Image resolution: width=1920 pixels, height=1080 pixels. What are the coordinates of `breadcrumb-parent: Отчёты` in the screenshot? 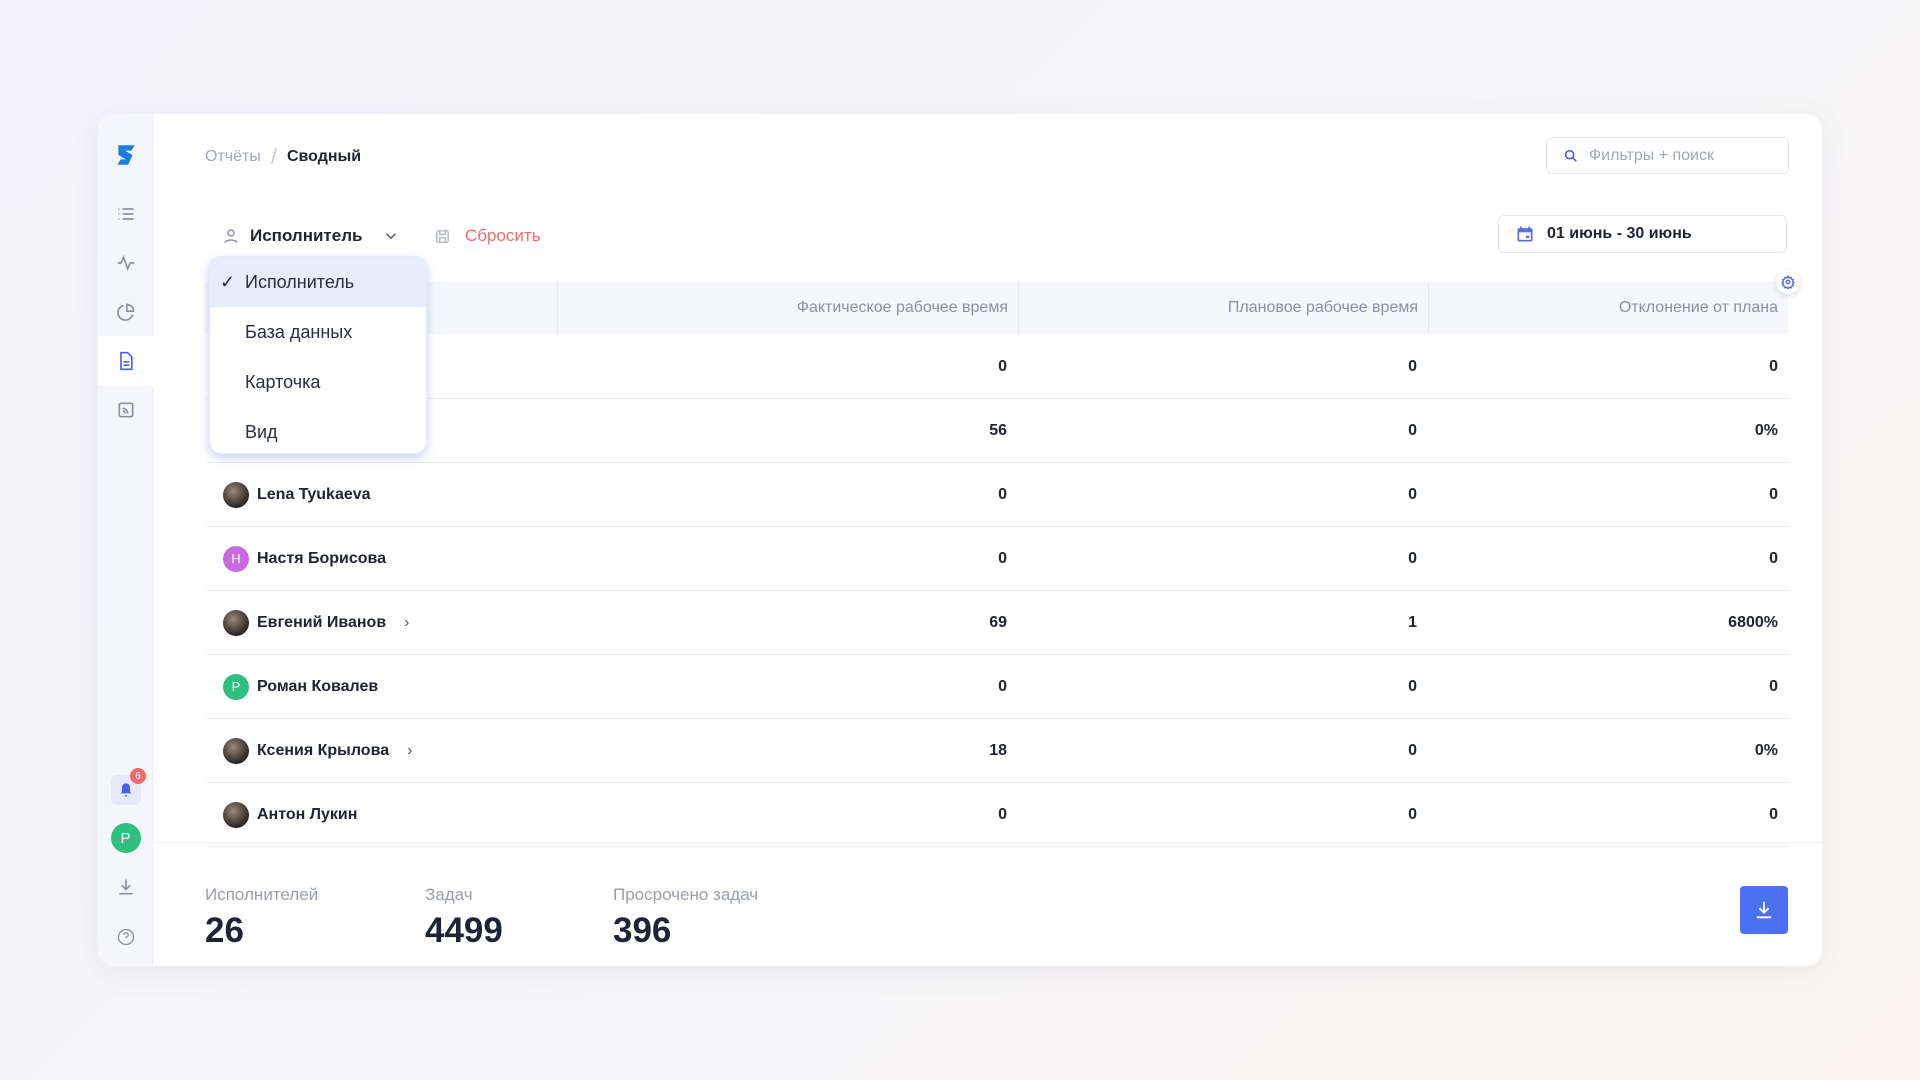 It's located at (233, 156).